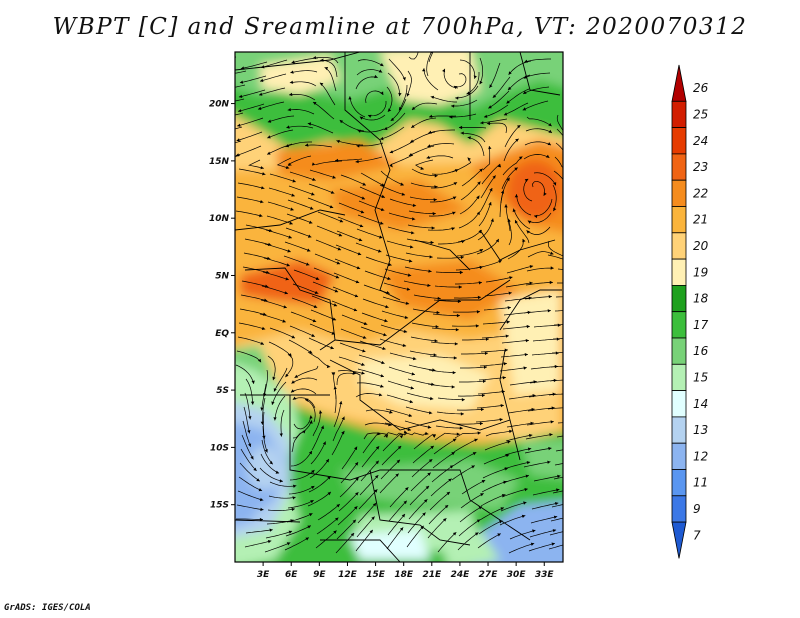  What do you see at coordinates (222, 276) in the screenshot?
I see `lat-tick-label: 5N` at bounding box center [222, 276].